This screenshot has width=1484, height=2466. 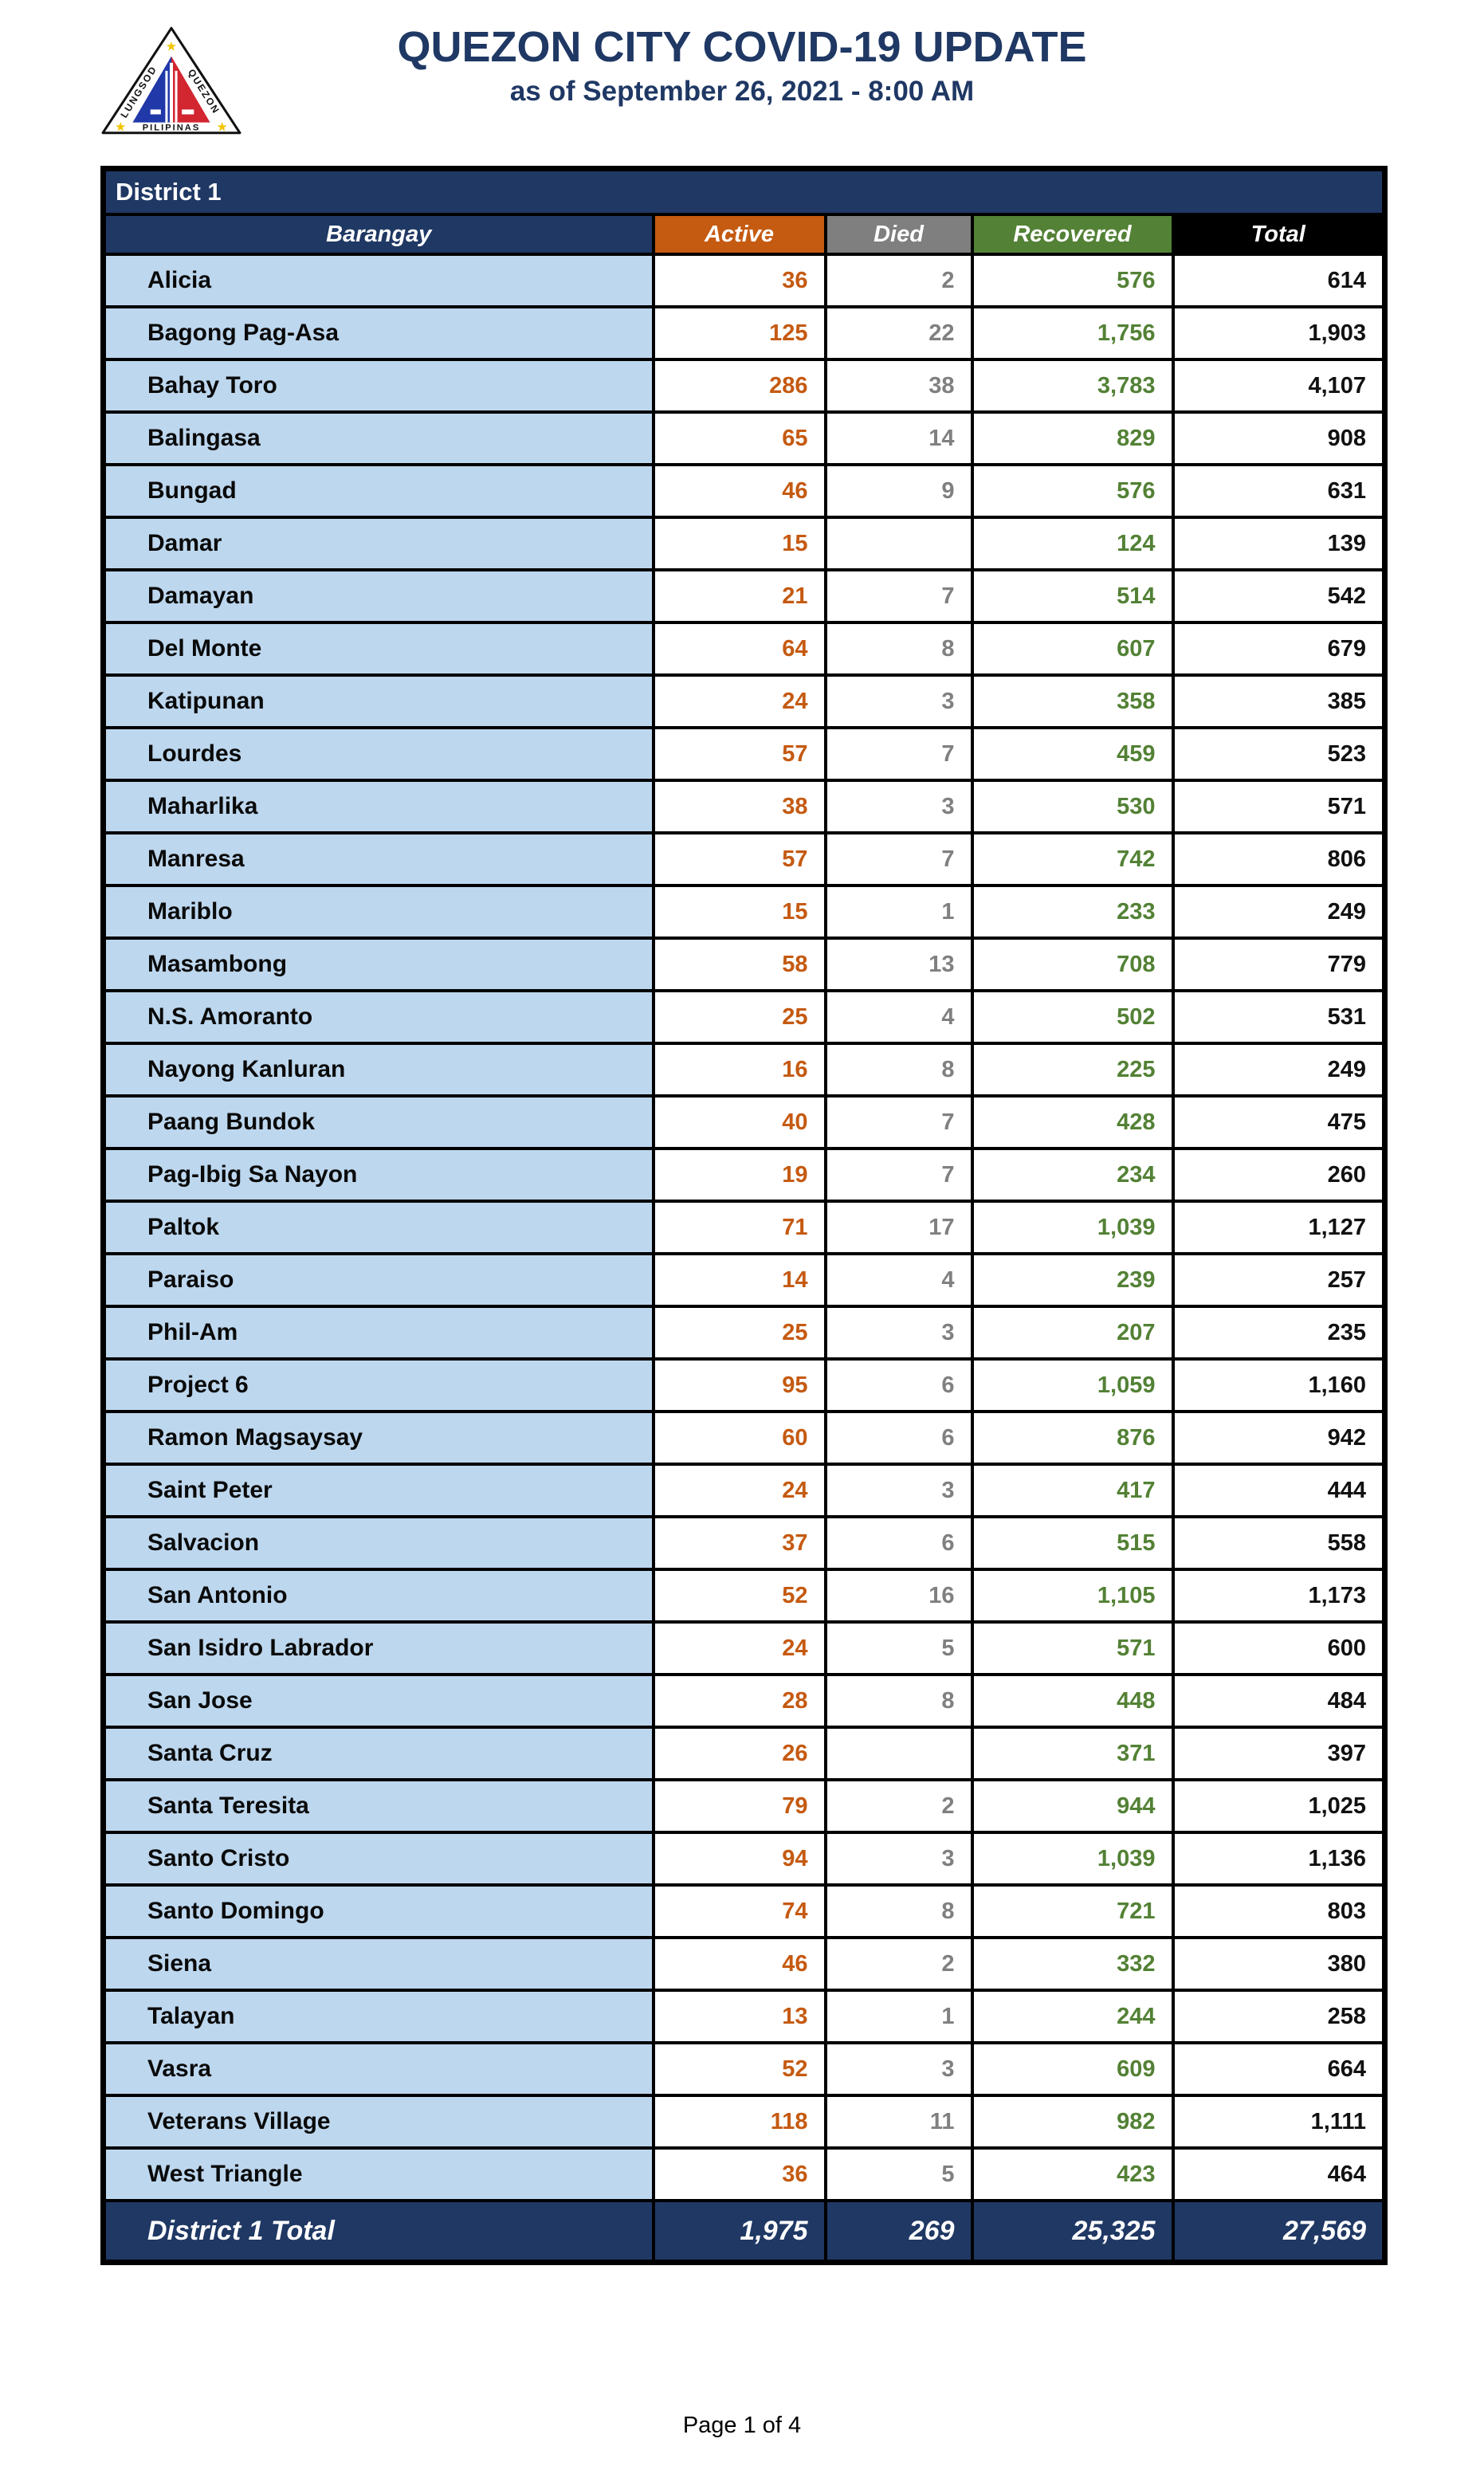 I want to click on table-row: Salvacion 37 6 515 558, so click(x=744, y=1543).